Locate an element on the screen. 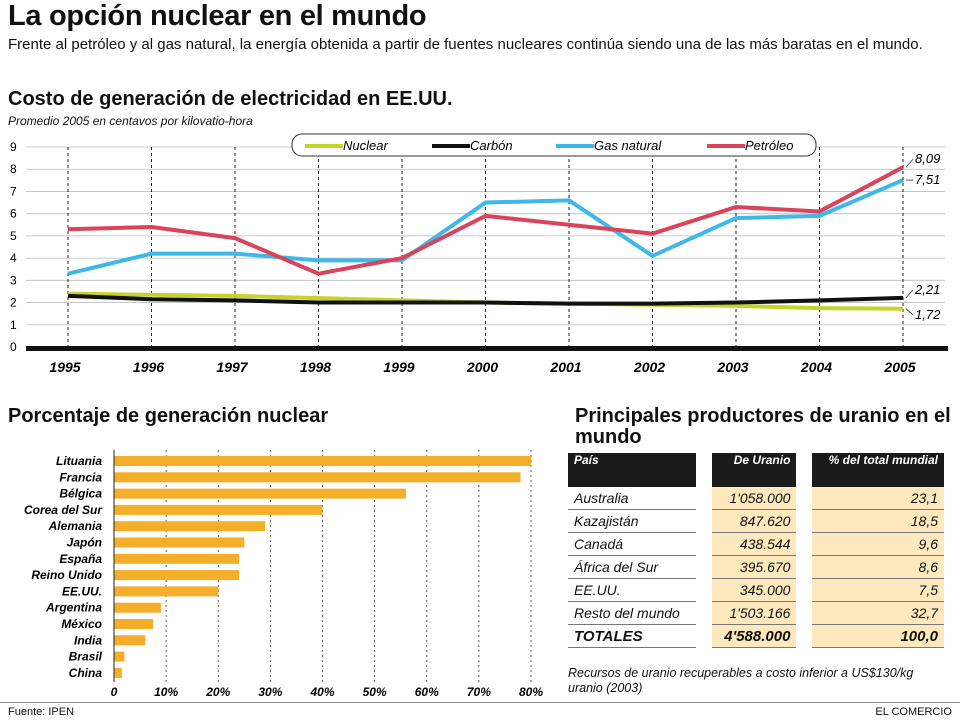 The image size is (960, 720). end-value-label: 8,09 is located at coordinates (927, 158).